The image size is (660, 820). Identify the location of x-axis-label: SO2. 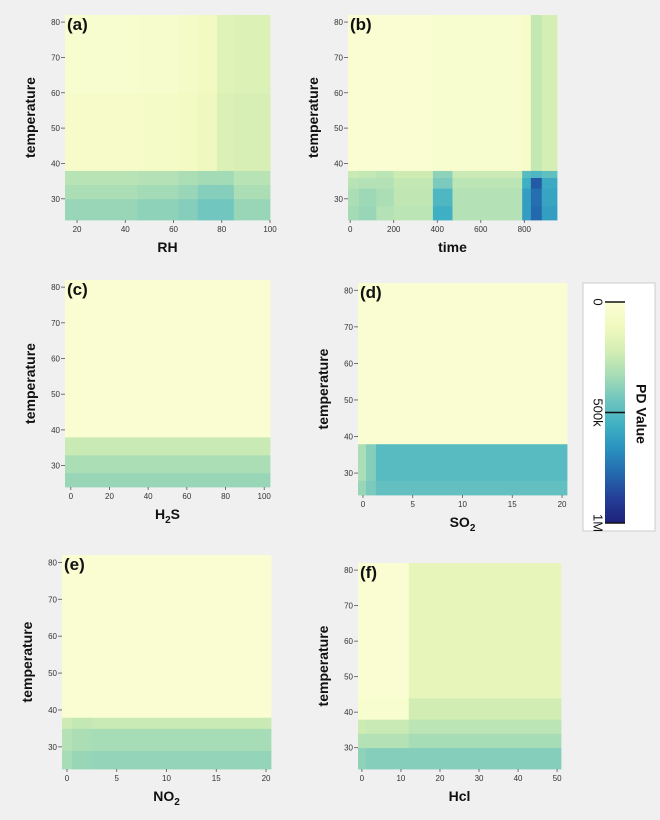
(463, 524).